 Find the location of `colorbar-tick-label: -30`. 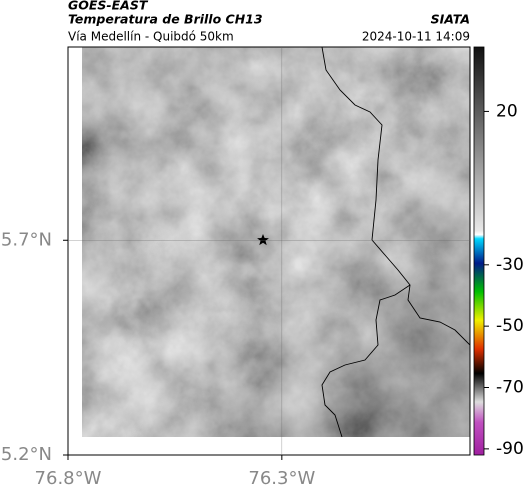

colorbar-tick-label: -30 is located at coordinates (510, 265).